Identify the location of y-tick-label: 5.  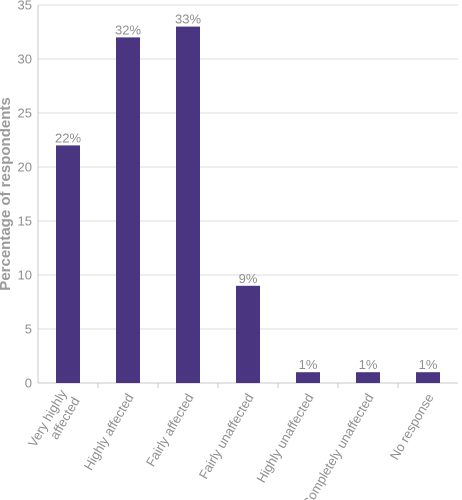
(28, 329).